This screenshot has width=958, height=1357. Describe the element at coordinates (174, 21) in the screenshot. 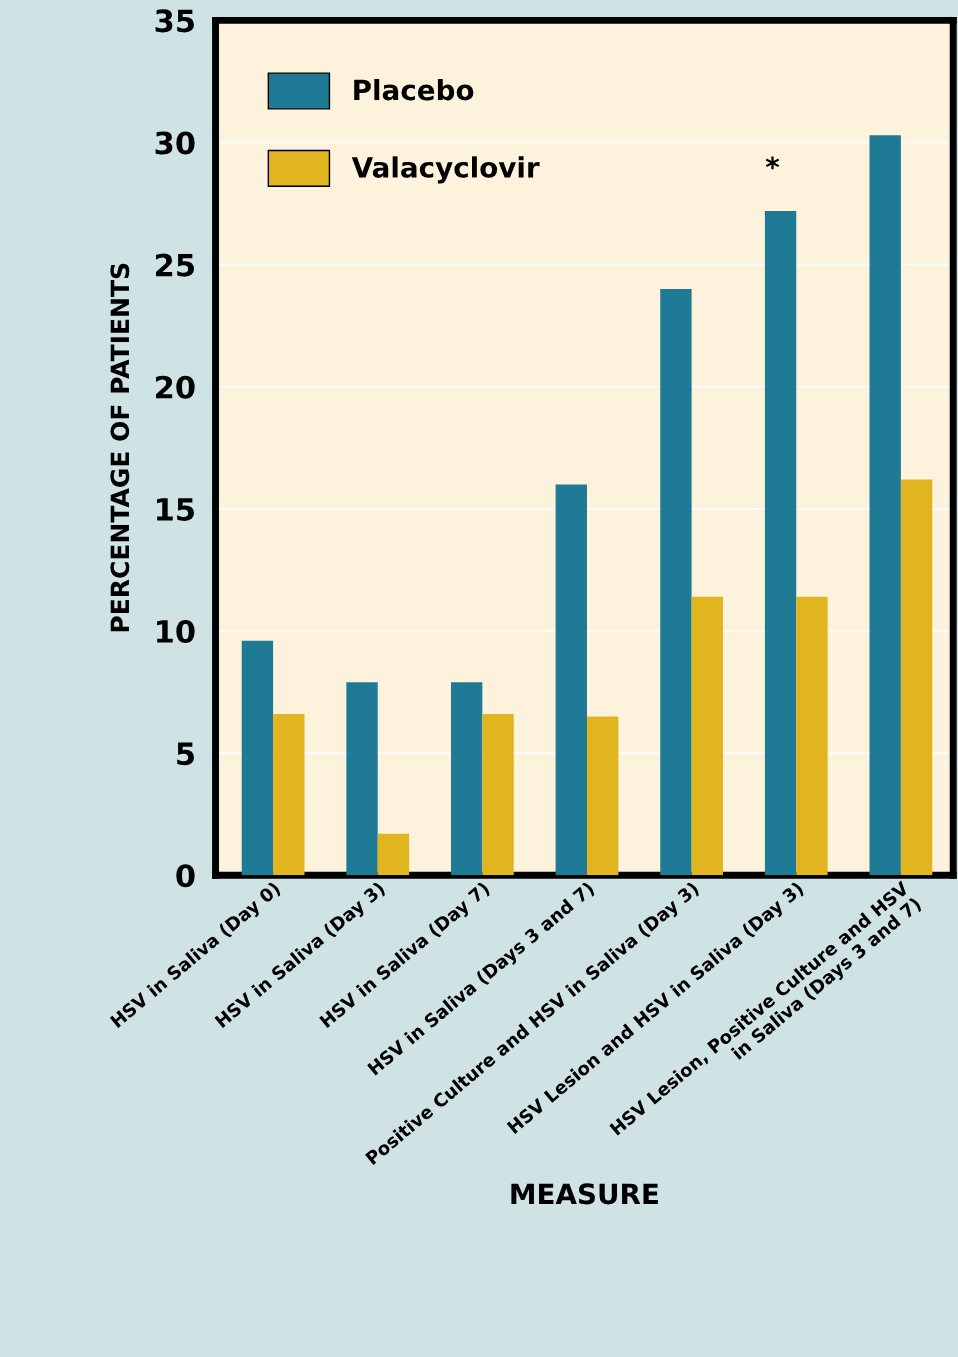

I see `y-tick-label: 35` at that location.